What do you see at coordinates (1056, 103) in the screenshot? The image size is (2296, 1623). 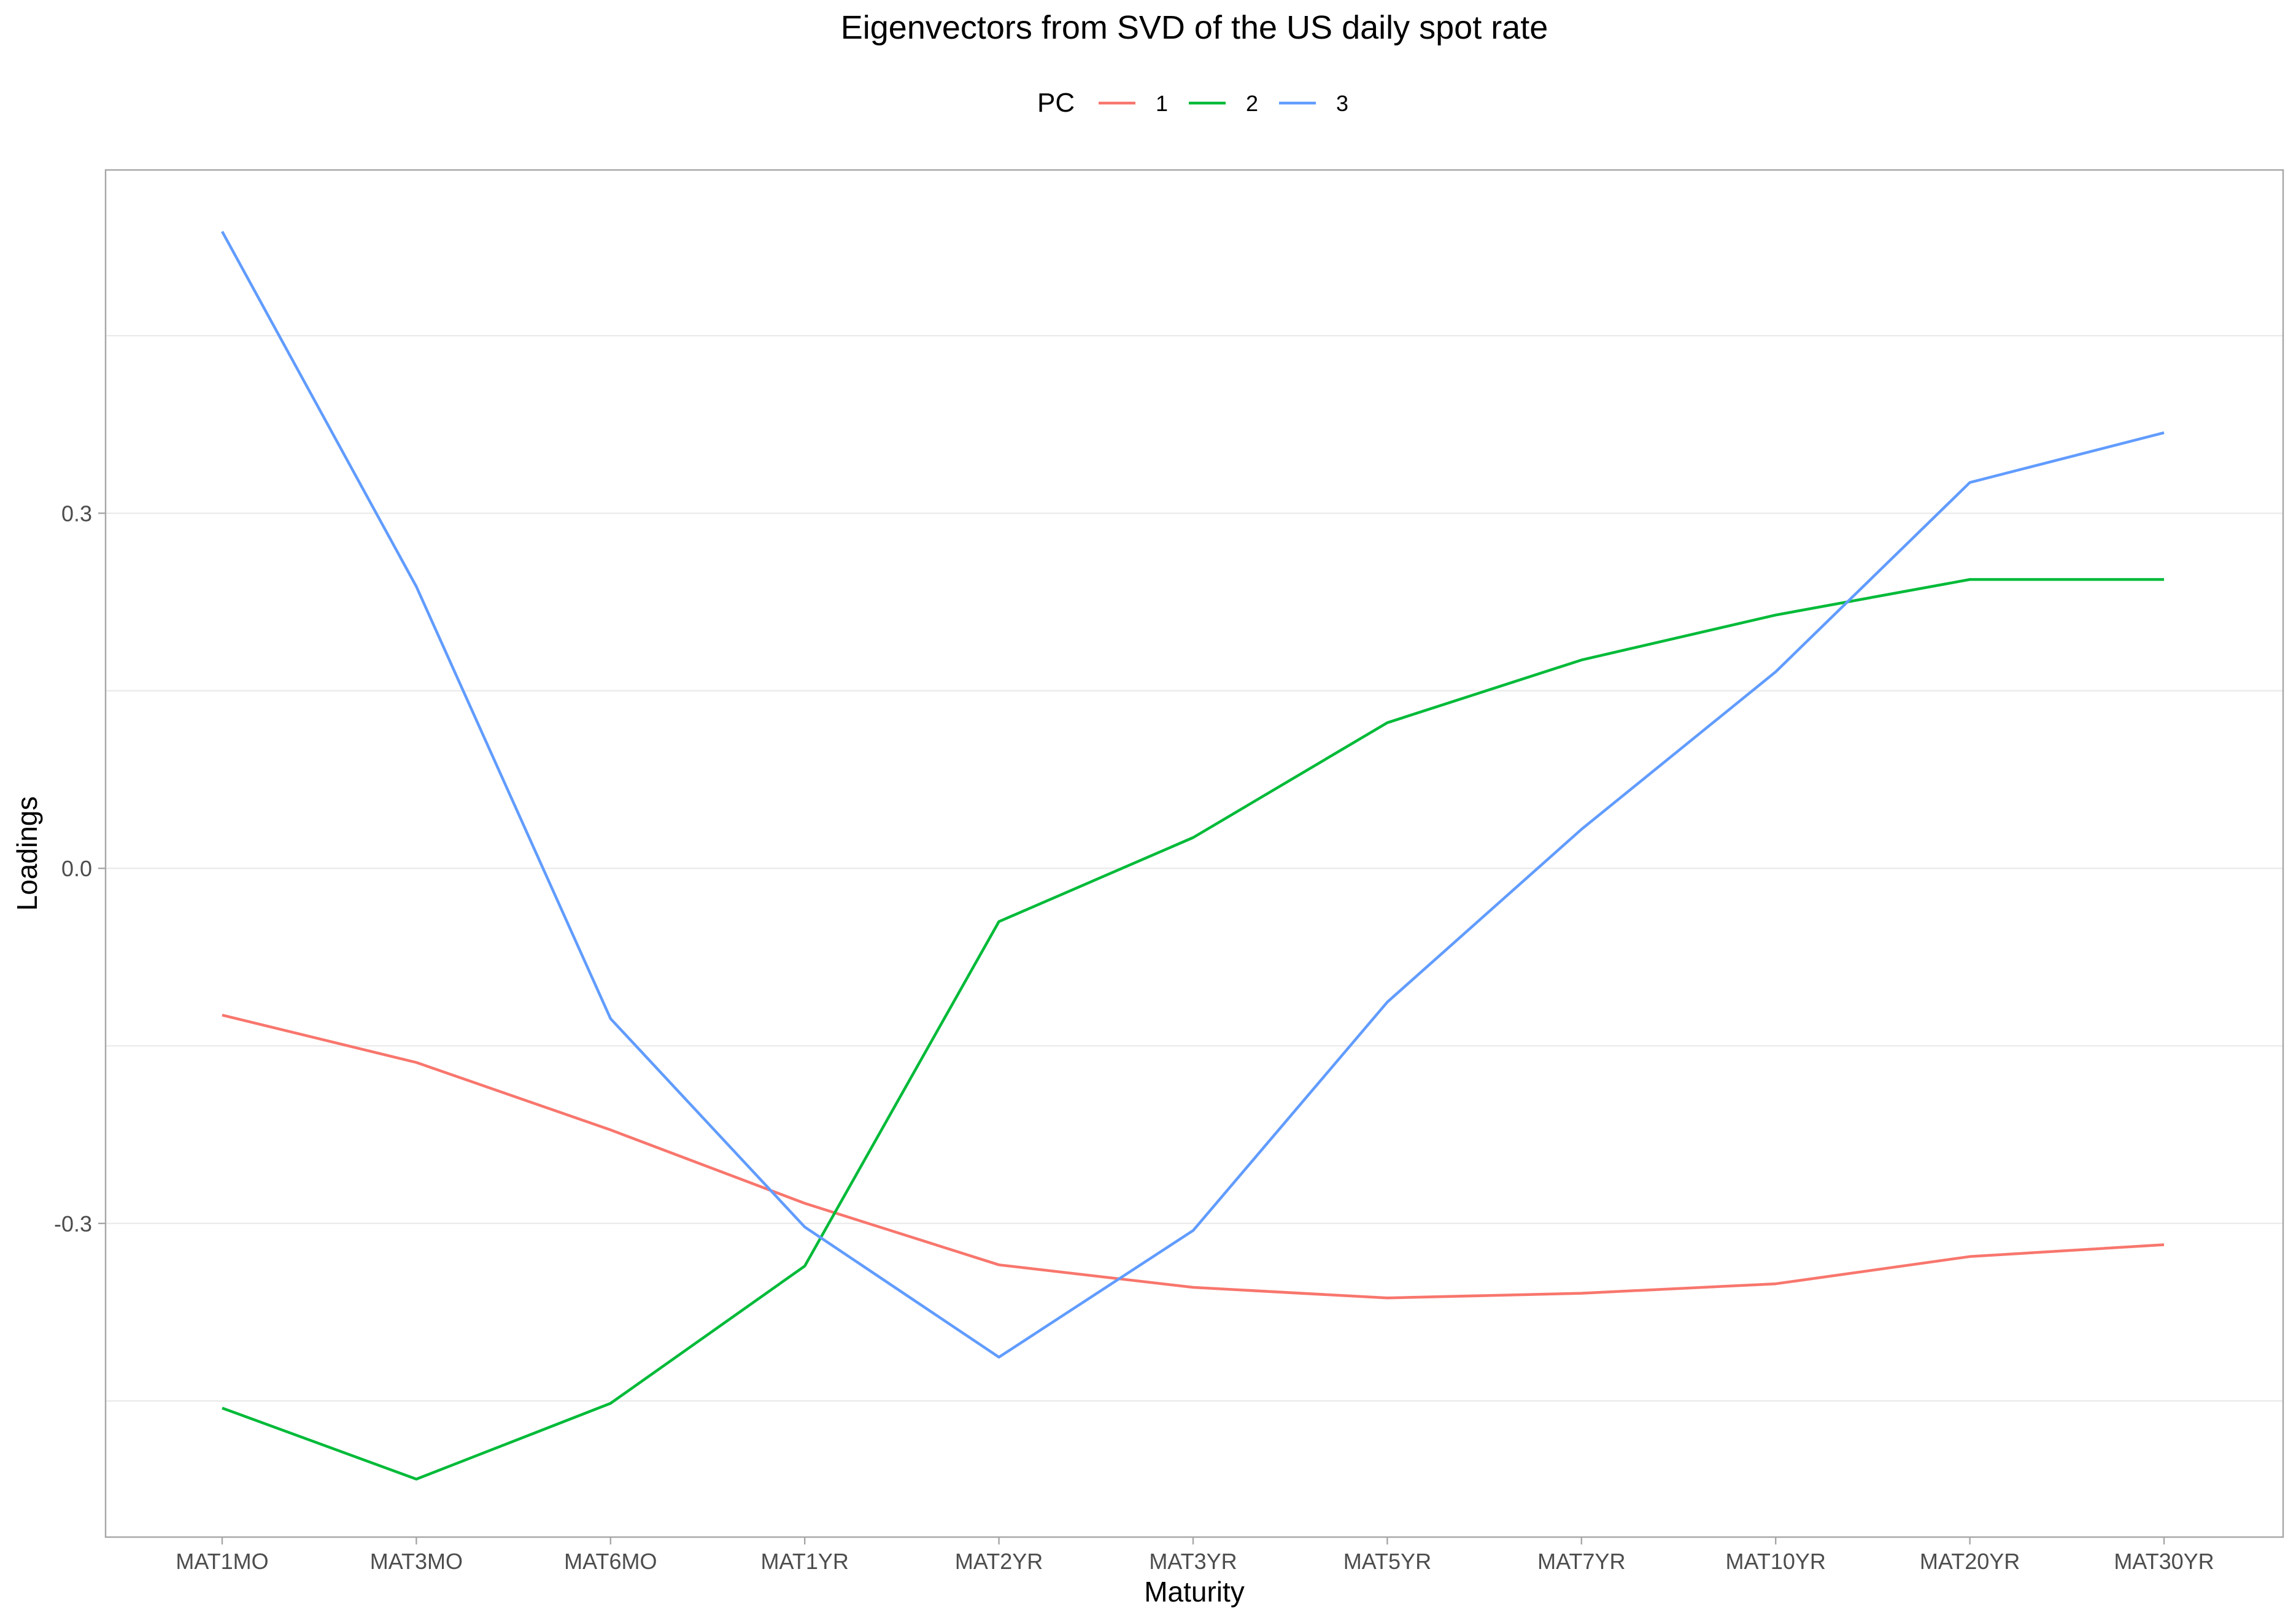 I see `legend-title: PC` at bounding box center [1056, 103].